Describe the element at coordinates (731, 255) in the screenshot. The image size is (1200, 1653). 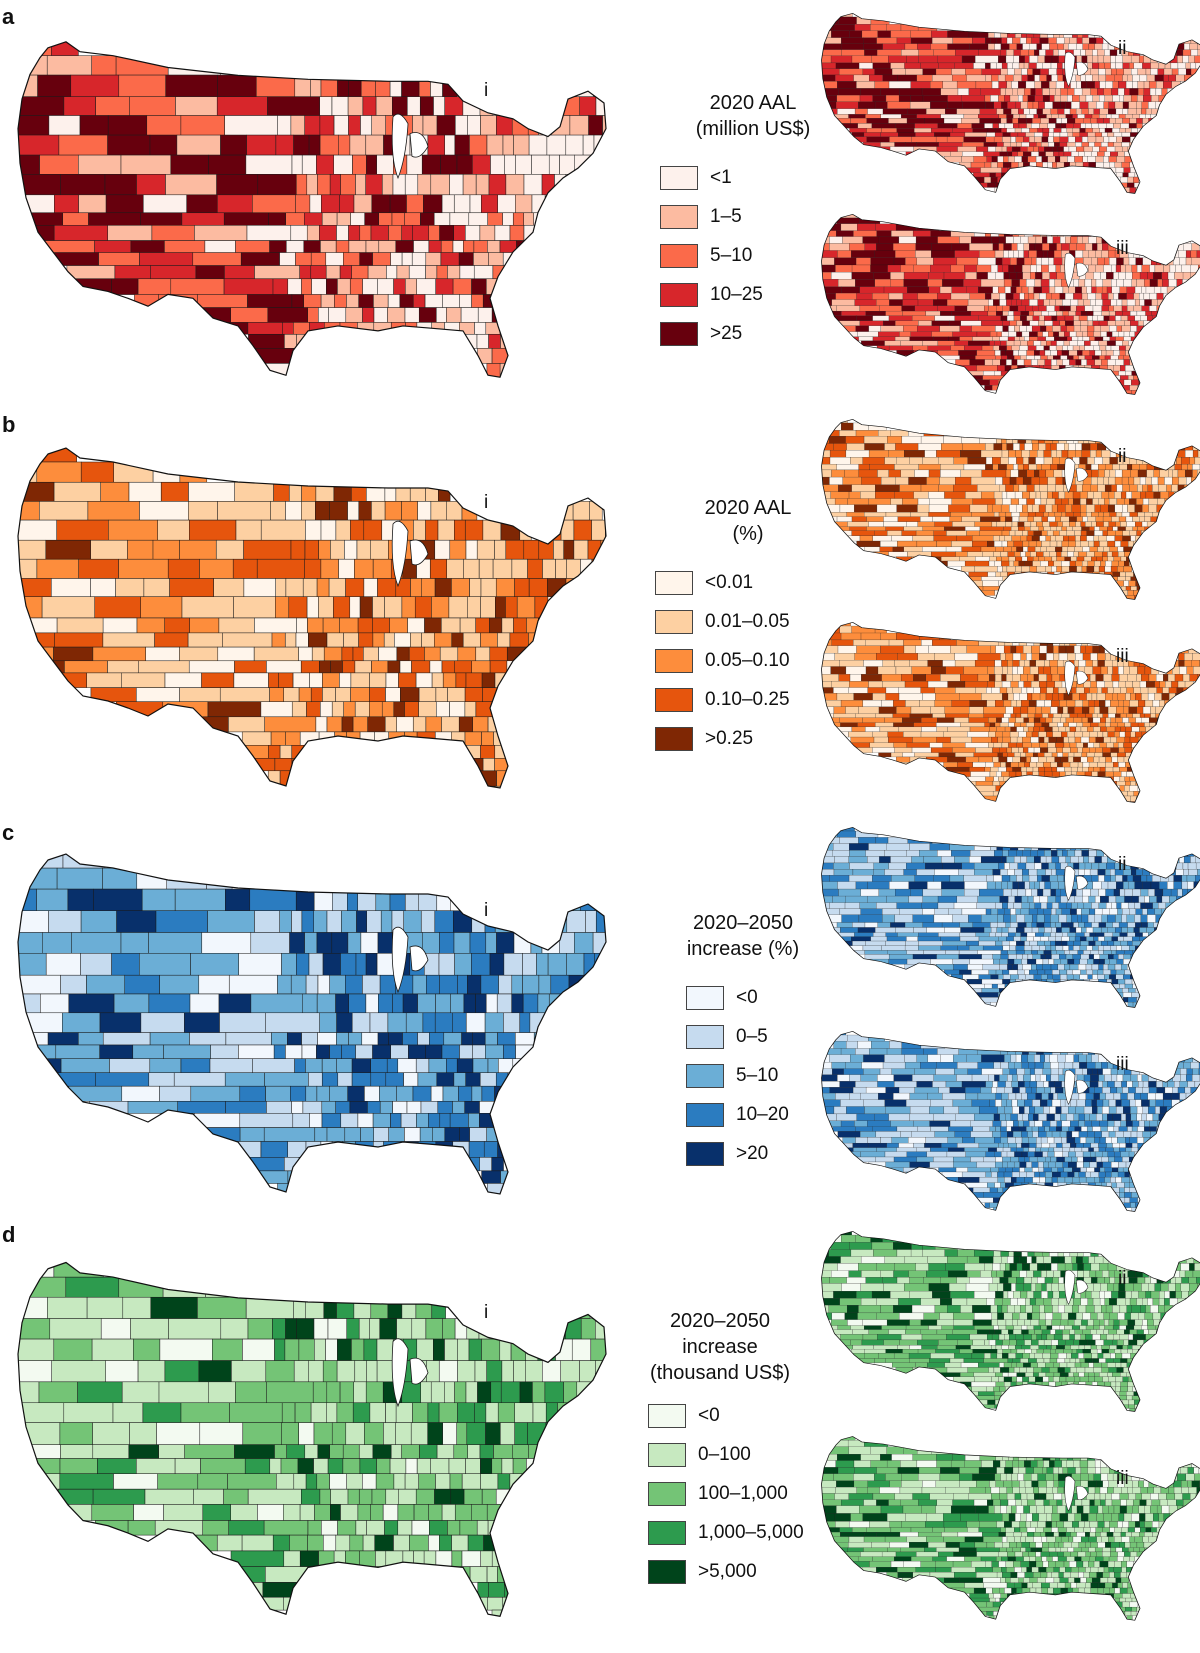
I see `legend-label: 5–10` at that location.